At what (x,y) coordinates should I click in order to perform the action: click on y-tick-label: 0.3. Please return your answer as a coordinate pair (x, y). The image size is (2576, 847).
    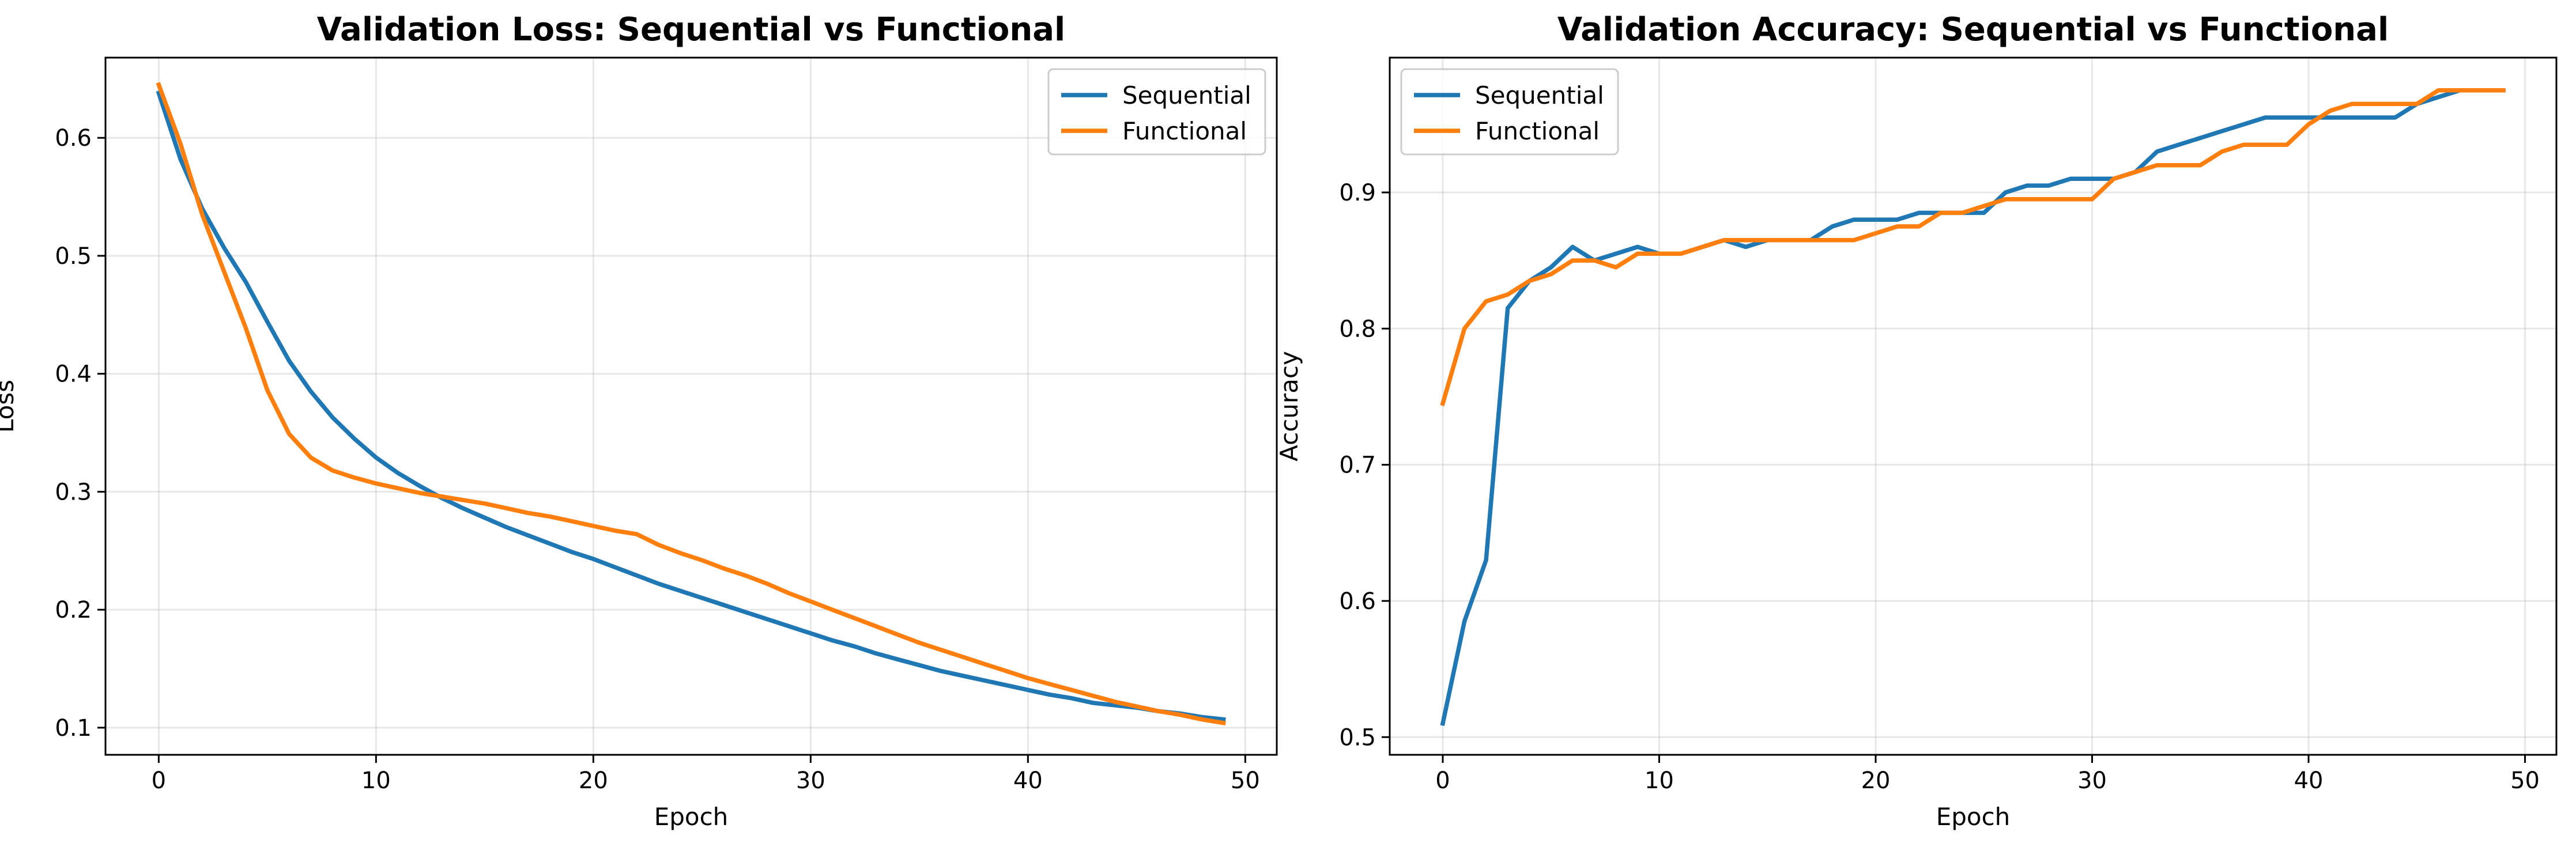
    Looking at the image, I should click on (73, 492).